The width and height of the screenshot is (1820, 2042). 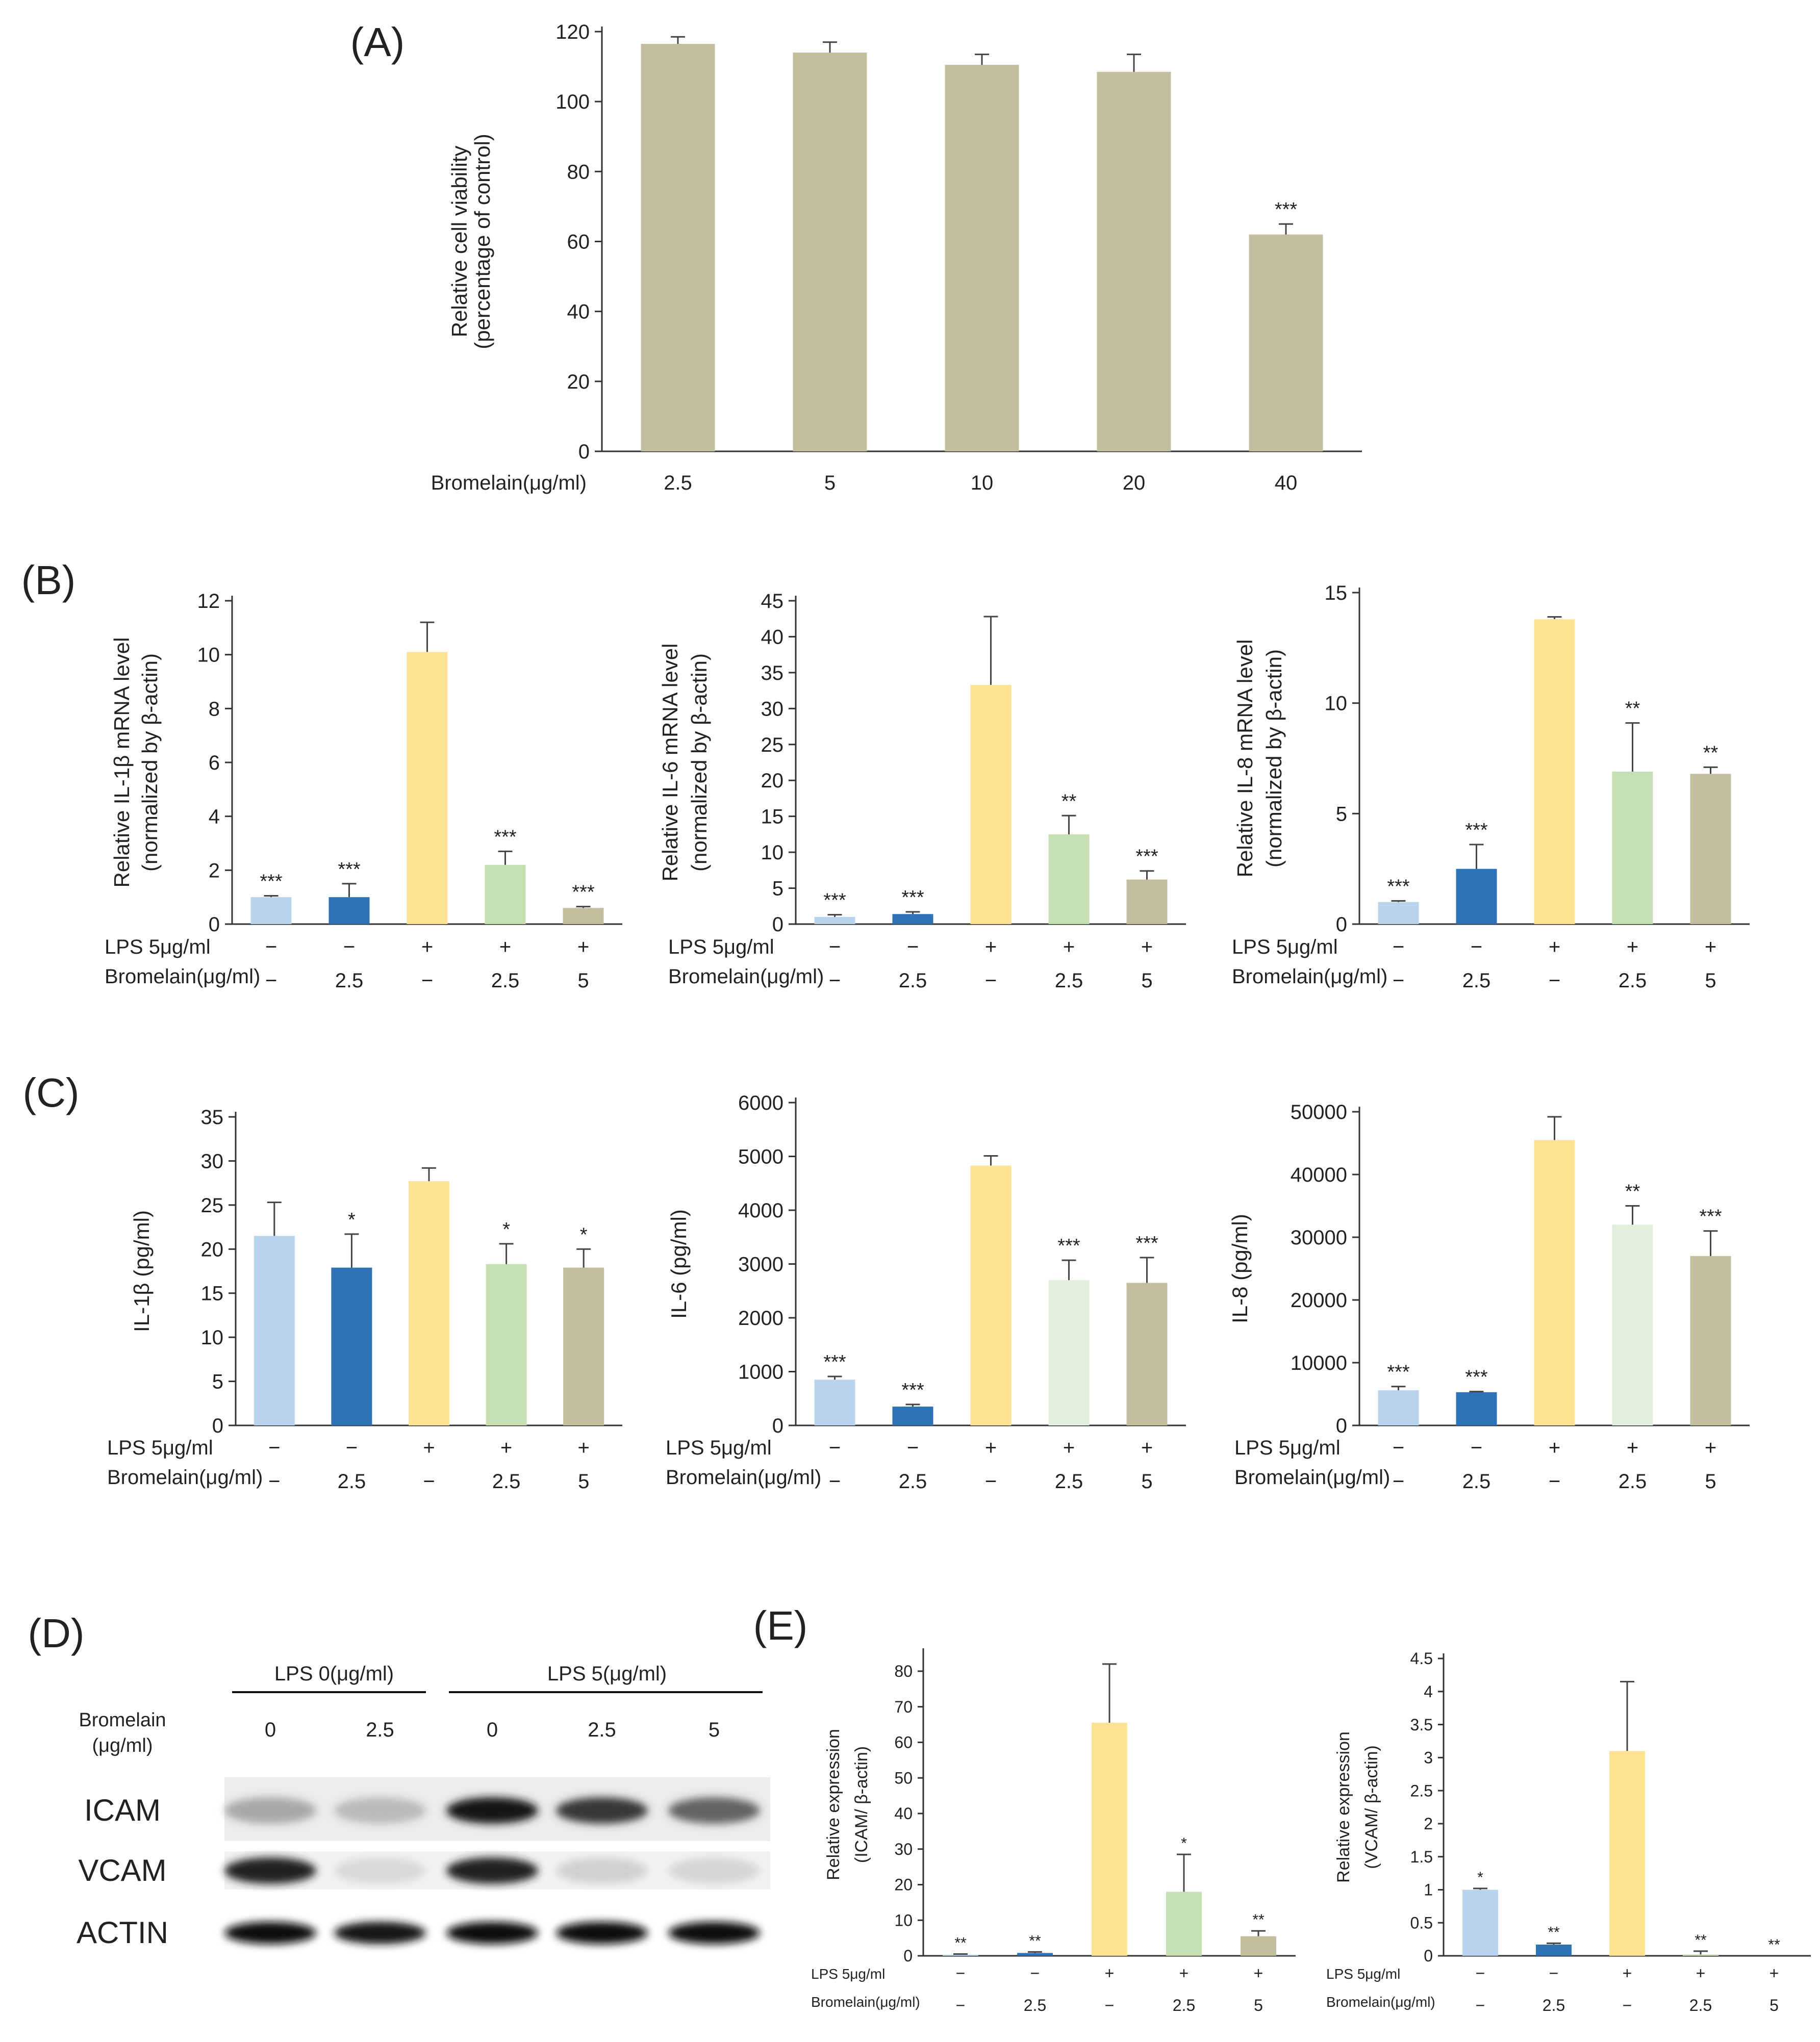 I want to click on y-tick-label: 30000, so click(x=1319, y=1238).